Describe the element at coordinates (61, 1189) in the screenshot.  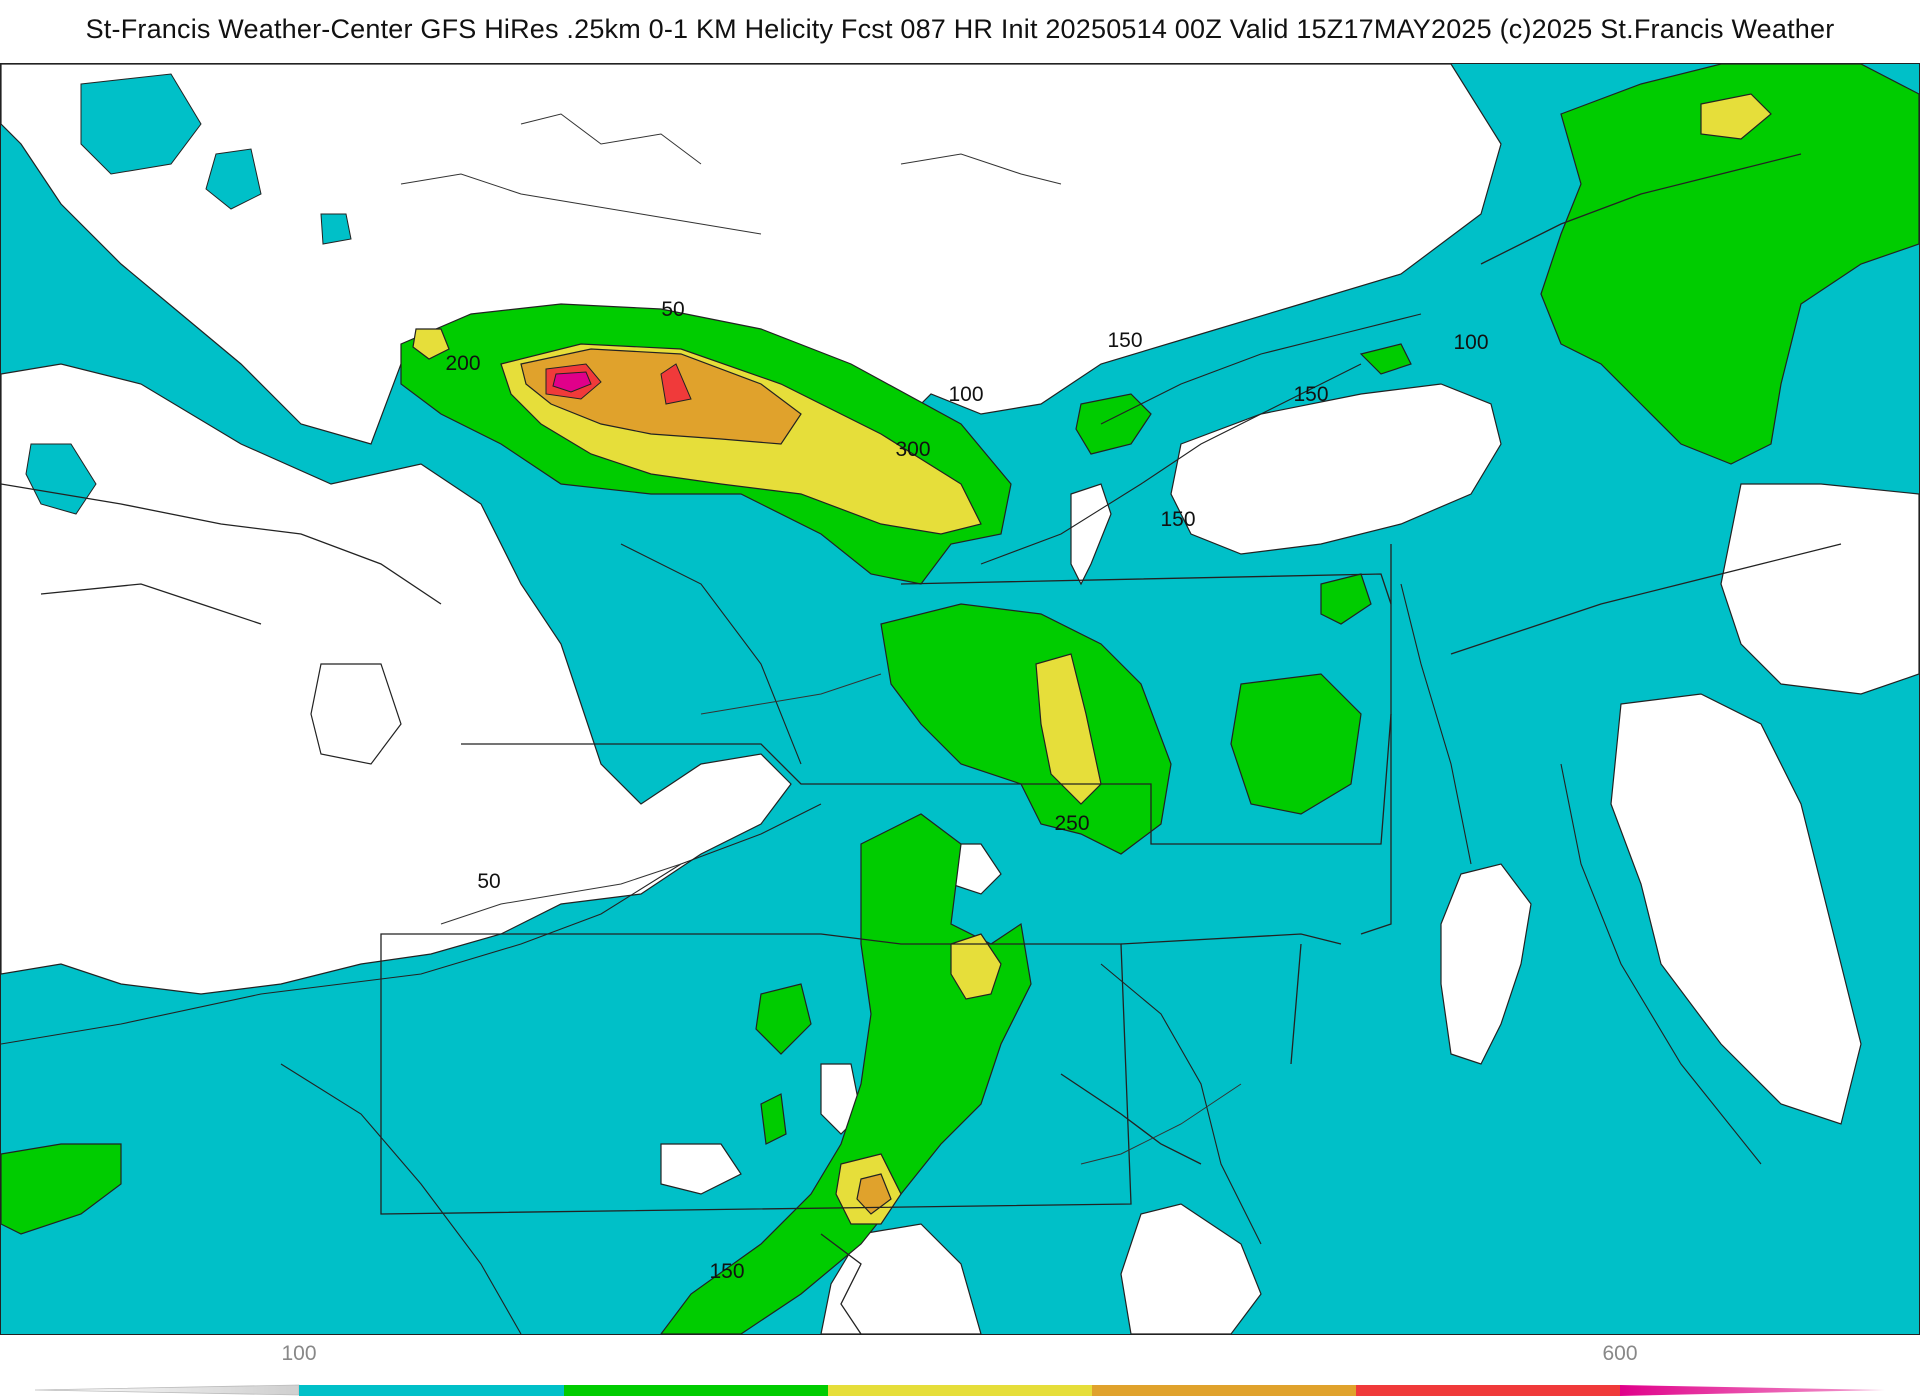
I see `green-west-patch` at that location.